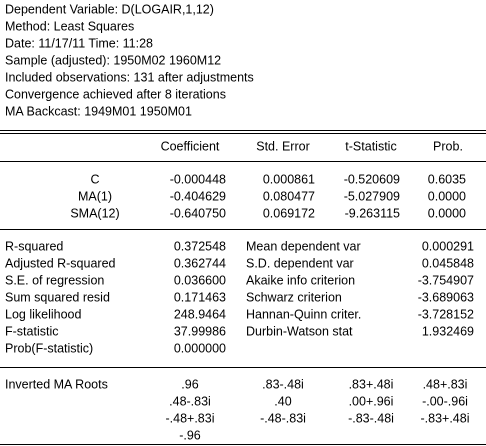 This screenshot has width=486, height=446. Describe the element at coordinates (283, 384) in the screenshot. I see `root-value: .83-.48i` at that location.